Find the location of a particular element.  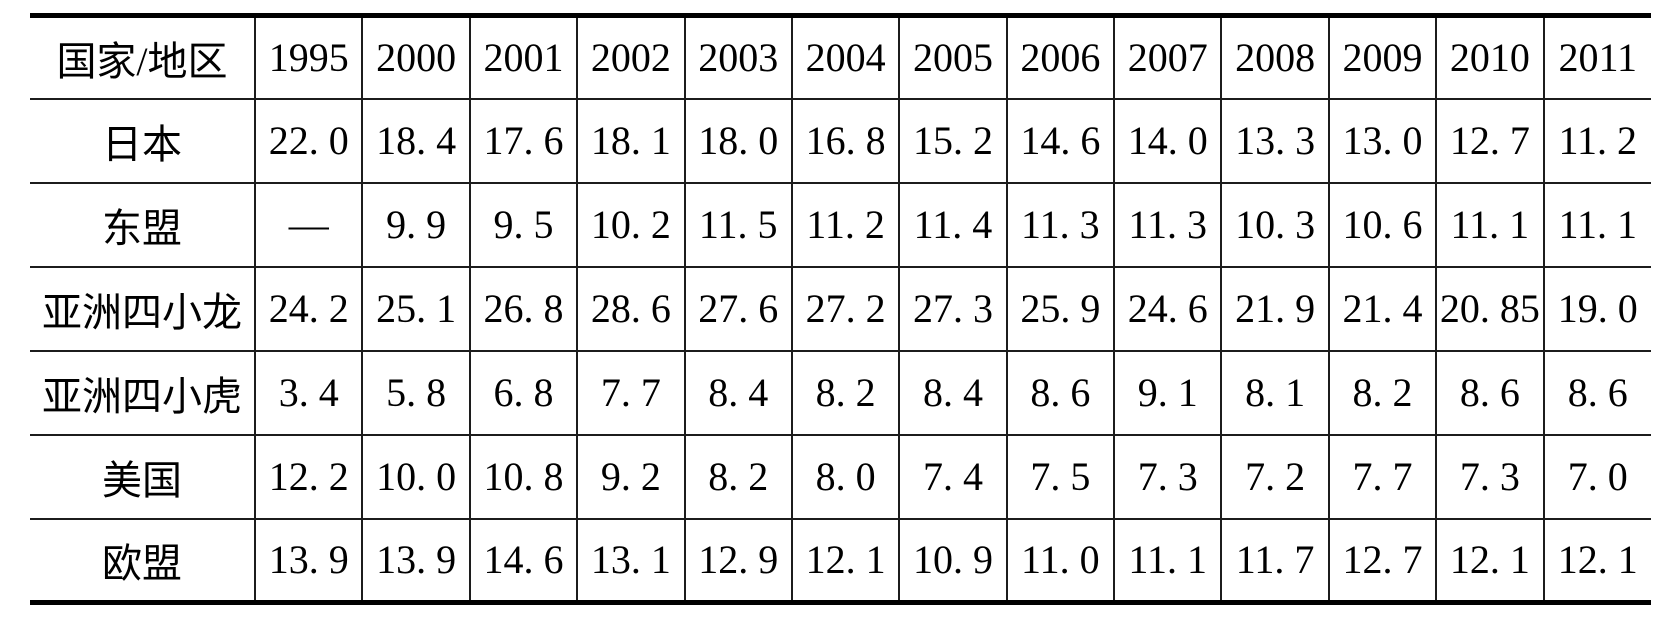

table-cell: 10. 0 is located at coordinates (416, 476).